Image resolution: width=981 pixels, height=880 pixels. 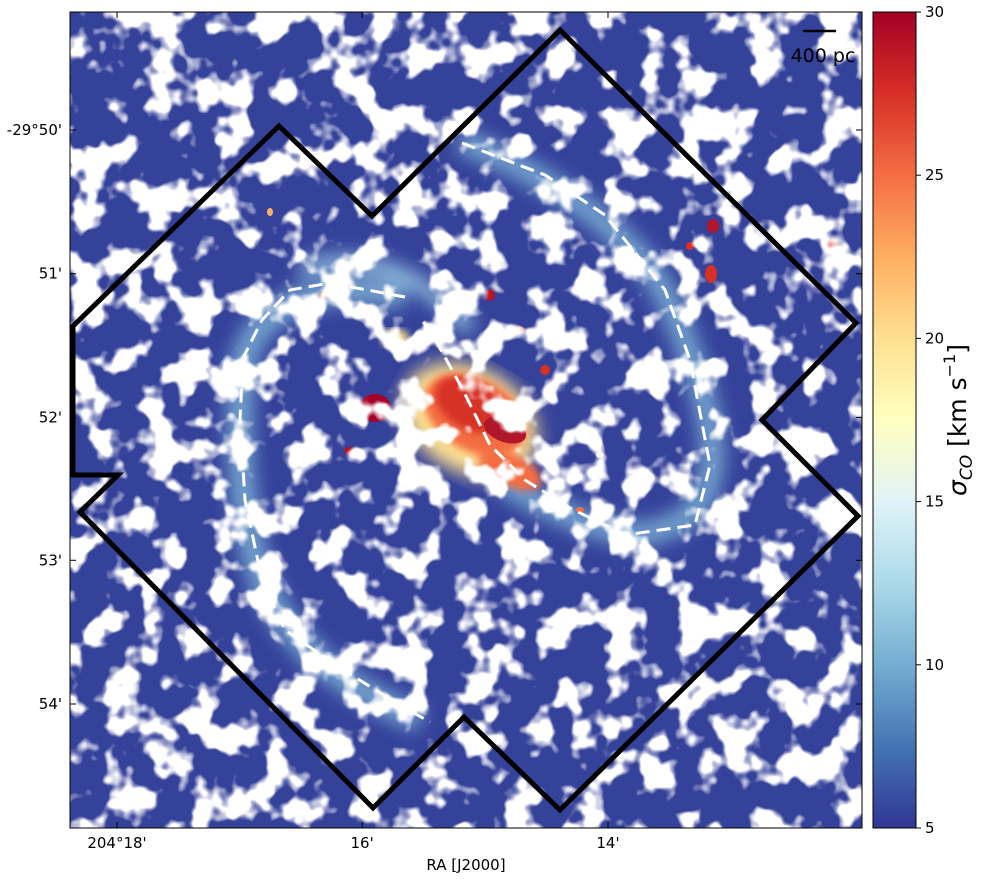 What do you see at coordinates (934, 502) in the screenshot?
I see `colorbar-tick-label: 15` at bounding box center [934, 502].